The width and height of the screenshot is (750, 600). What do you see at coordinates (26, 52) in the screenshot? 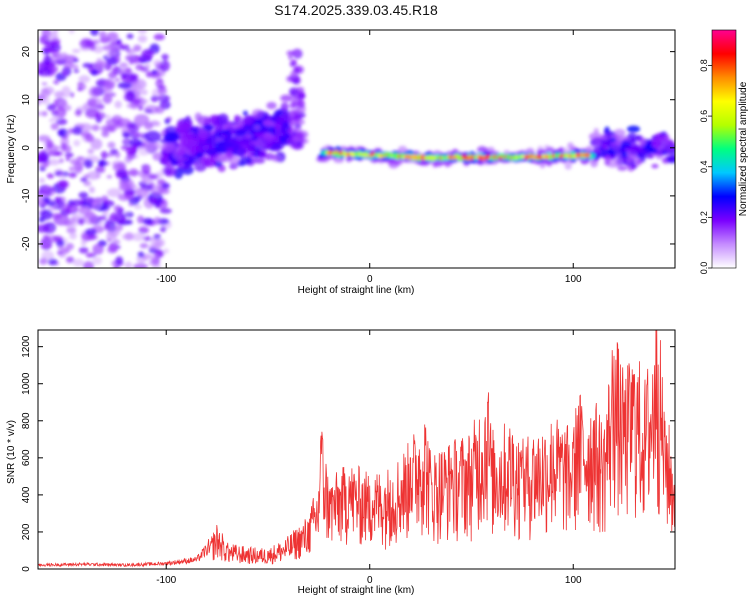
I see `y-tick-label: 20` at bounding box center [26, 52].